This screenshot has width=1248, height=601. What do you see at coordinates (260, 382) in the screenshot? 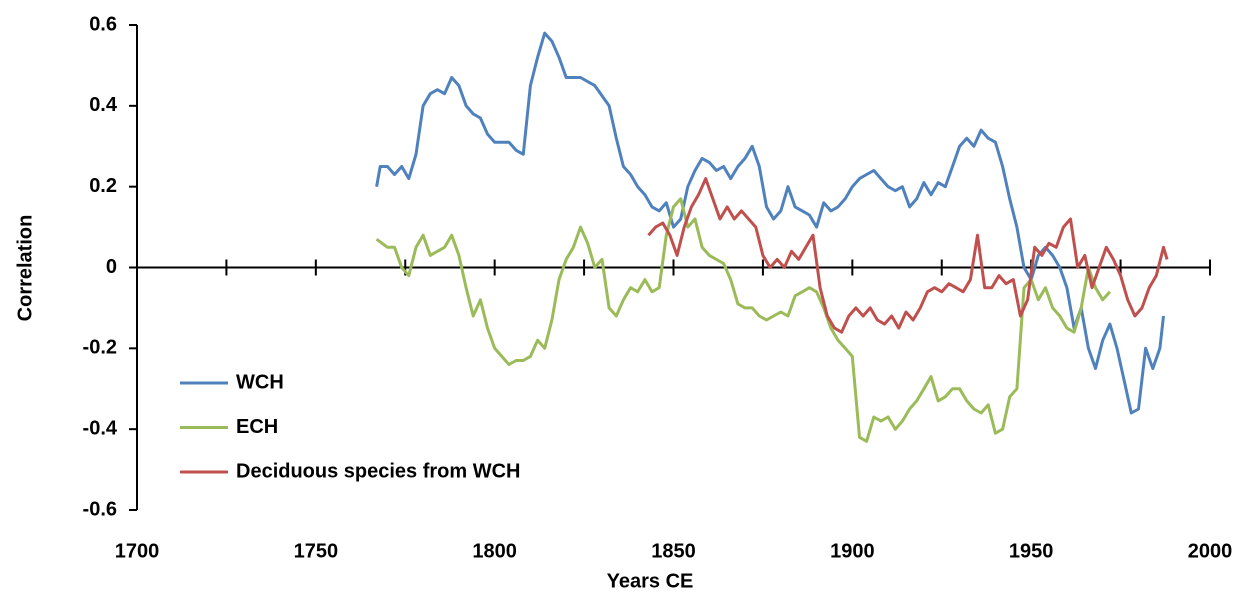
I see `legend-label: WCH` at bounding box center [260, 382].